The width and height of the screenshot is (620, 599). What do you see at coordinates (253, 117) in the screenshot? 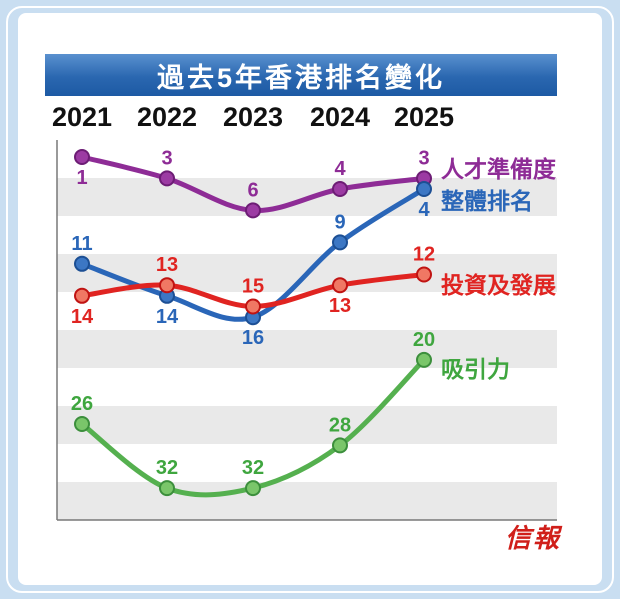
I see `x-axis-label-2023: 2023` at bounding box center [253, 117].